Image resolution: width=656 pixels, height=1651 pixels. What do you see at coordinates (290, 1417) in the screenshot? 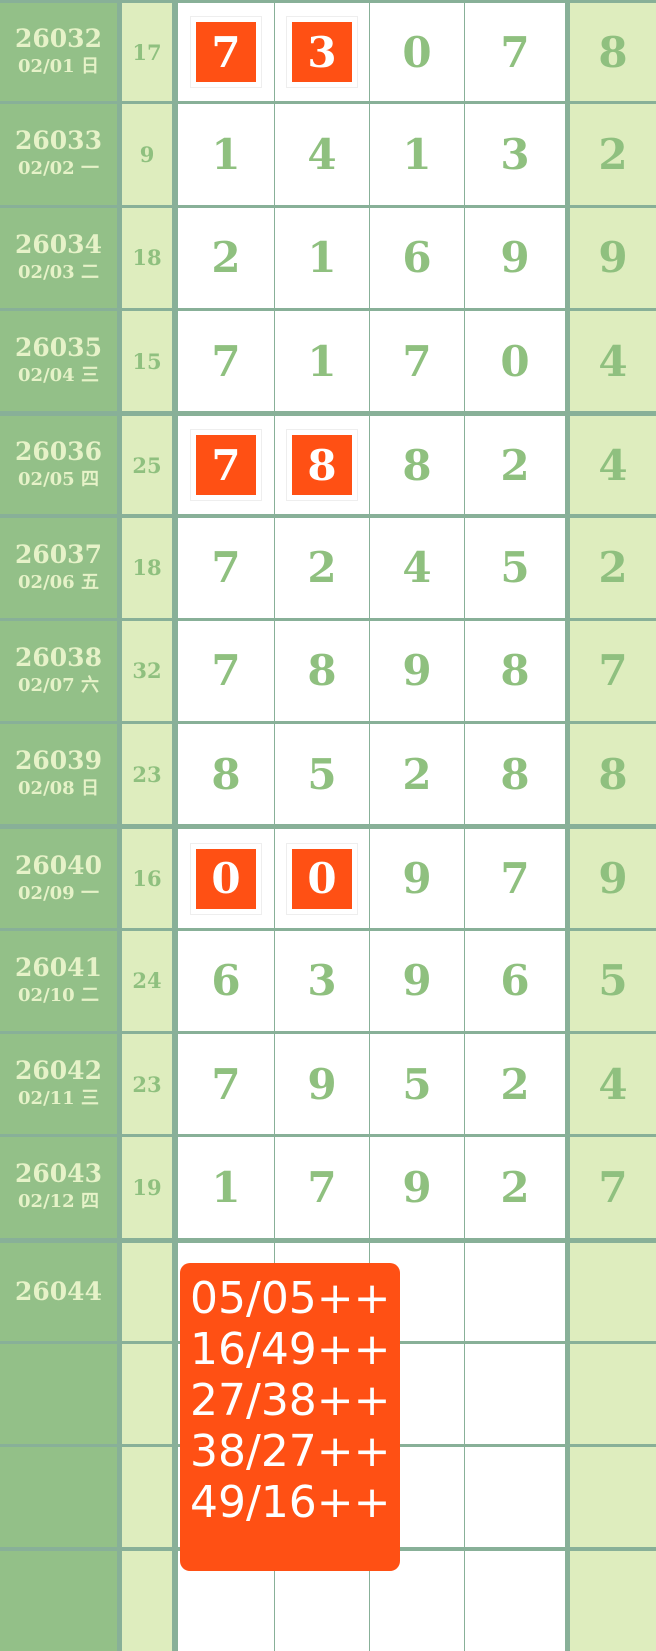
I see `prediction-popup: 05/05++ 16/49++ 27/38++ 38/27++ 49/16++` at bounding box center [290, 1417].